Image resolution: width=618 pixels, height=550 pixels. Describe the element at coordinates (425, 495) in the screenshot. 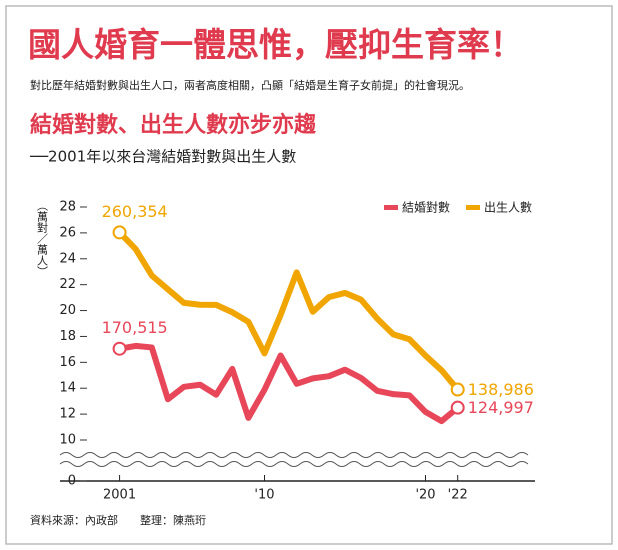

I see `x-tick-label: '20` at that location.